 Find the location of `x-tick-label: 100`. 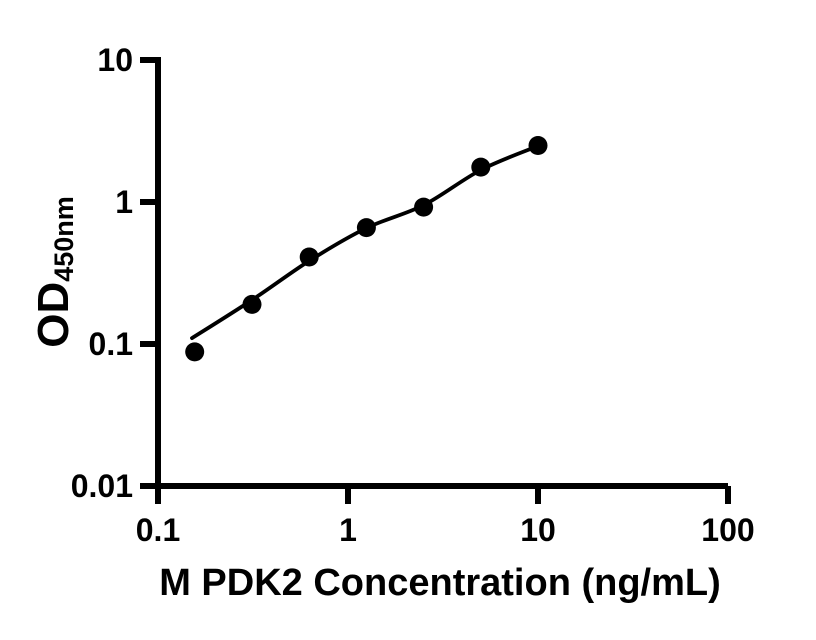

x-tick-label: 100 is located at coordinates (727, 530).